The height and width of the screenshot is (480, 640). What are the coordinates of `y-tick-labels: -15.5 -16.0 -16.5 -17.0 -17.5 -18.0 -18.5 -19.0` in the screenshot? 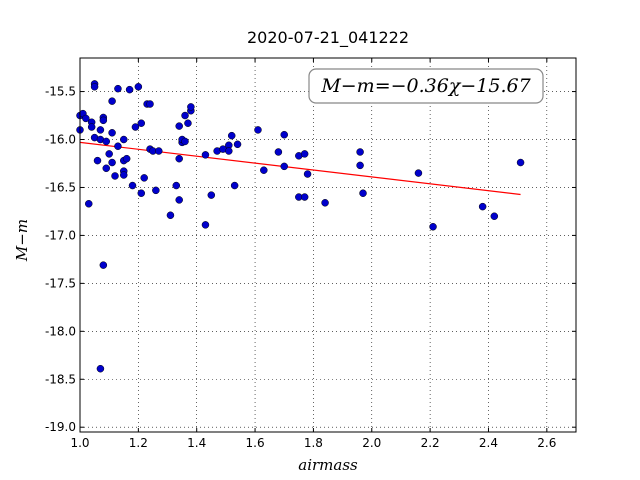 It's located at (60, 260).